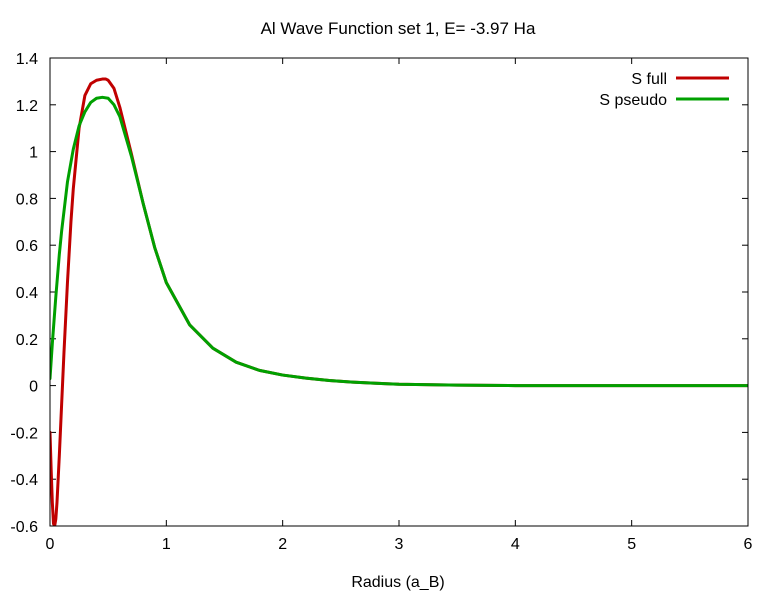 This screenshot has height=597, width=764. I want to click on y-tick-label: 1.2, so click(27, 106).